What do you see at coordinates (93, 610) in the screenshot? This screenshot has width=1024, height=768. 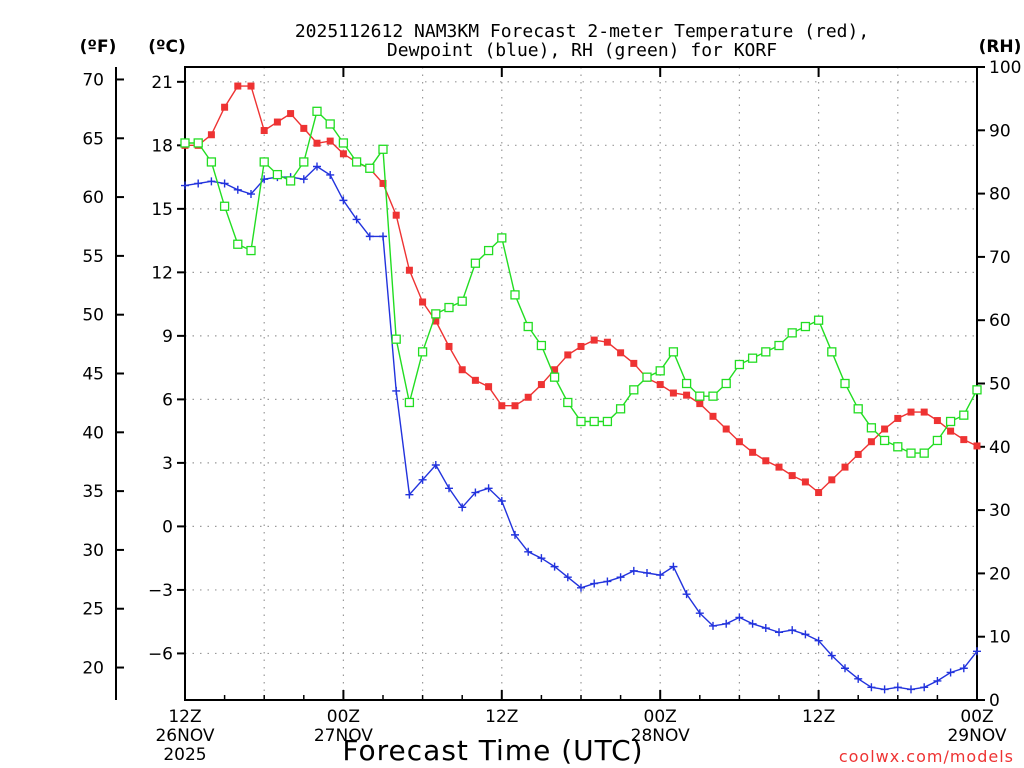 I see `fahrenheit-tick-label: 25` at bounding box center [93, 610].